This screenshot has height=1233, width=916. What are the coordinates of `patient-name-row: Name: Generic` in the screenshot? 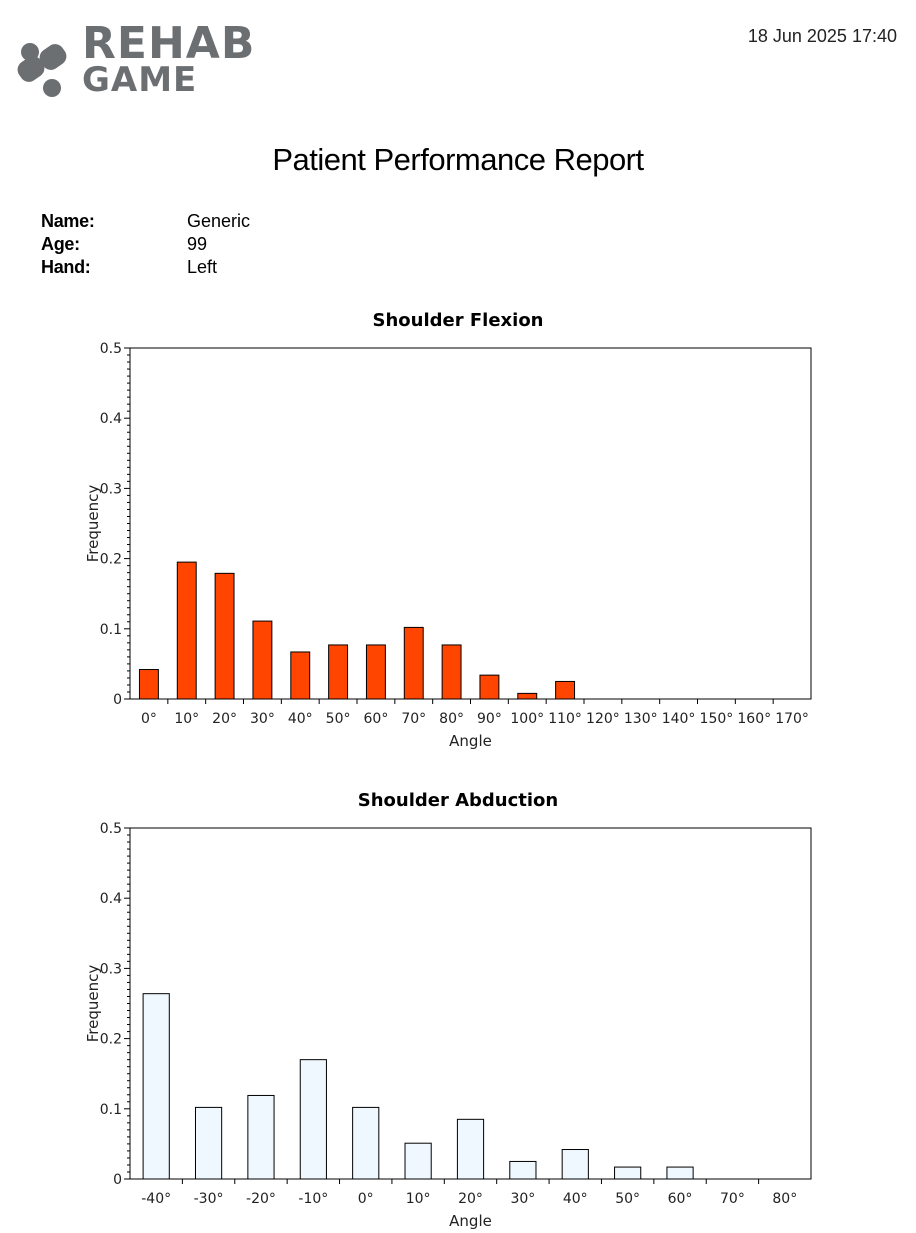 It's located at (145, 221).